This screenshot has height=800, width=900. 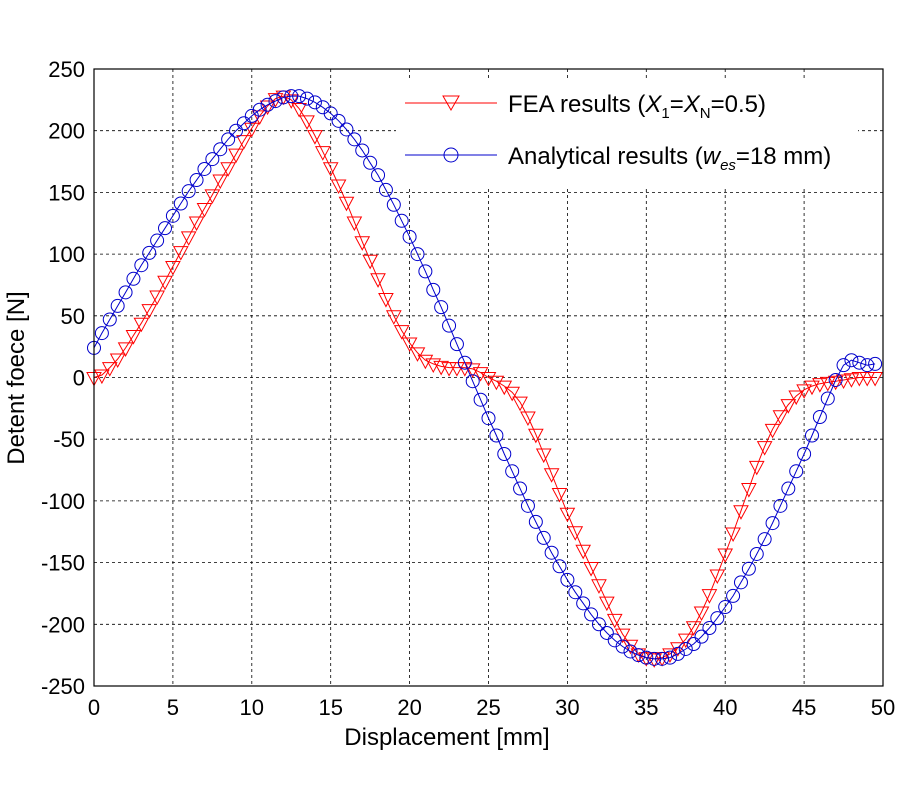 I want to click on legend-fea-eq: =, so click(x=677, y=104).